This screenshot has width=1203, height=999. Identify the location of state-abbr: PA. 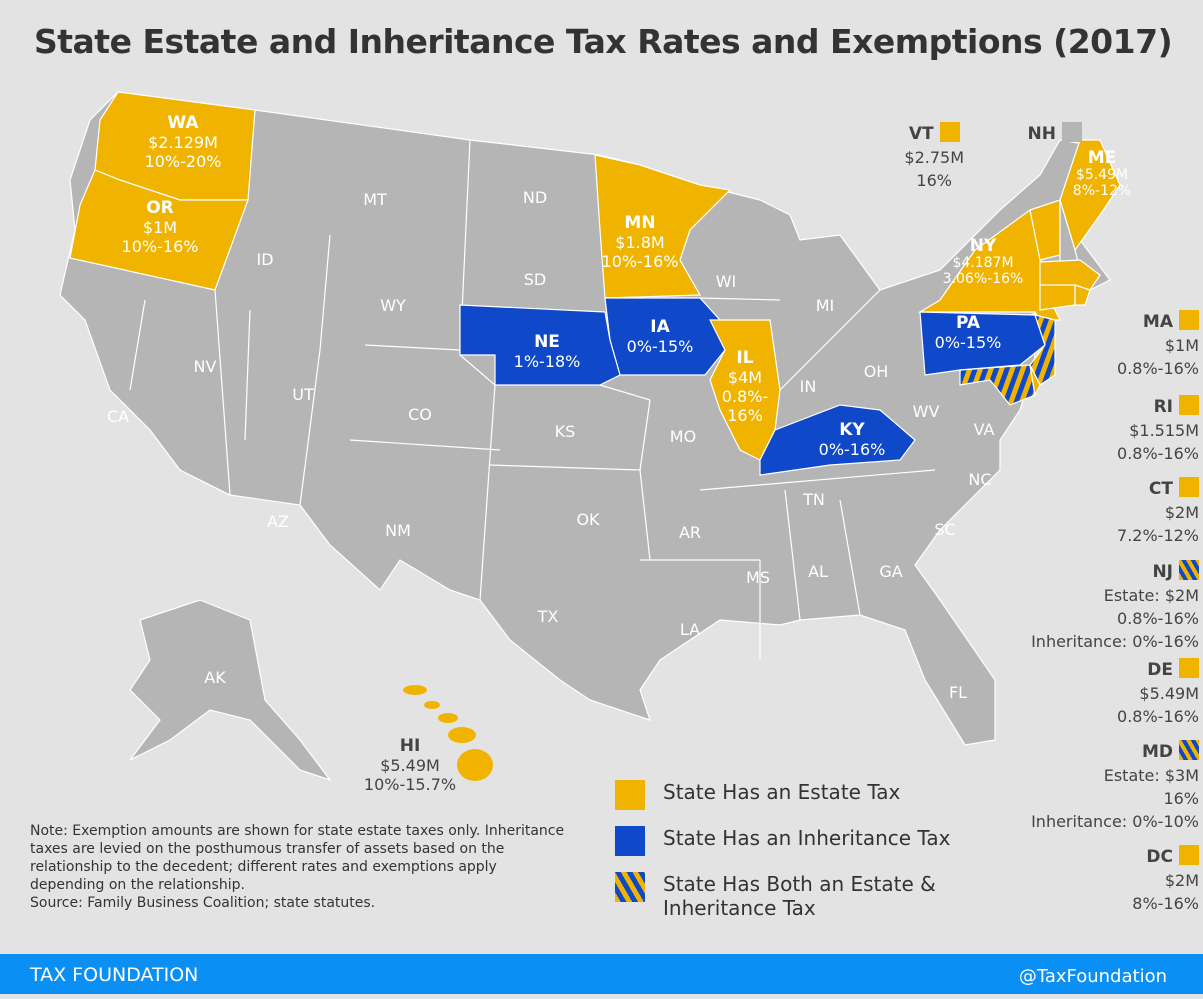
(968, 323).